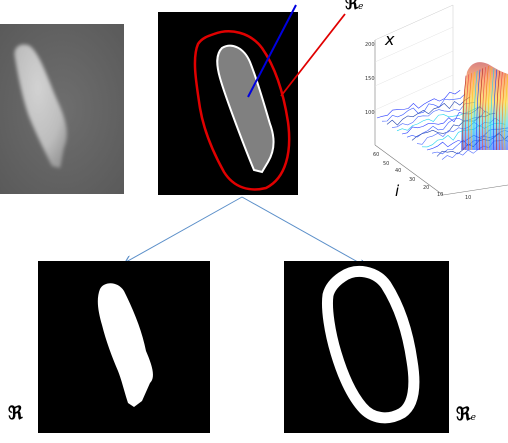 The image size is (508, 443). I want to click on segmentation-panel, so click(228, 103).